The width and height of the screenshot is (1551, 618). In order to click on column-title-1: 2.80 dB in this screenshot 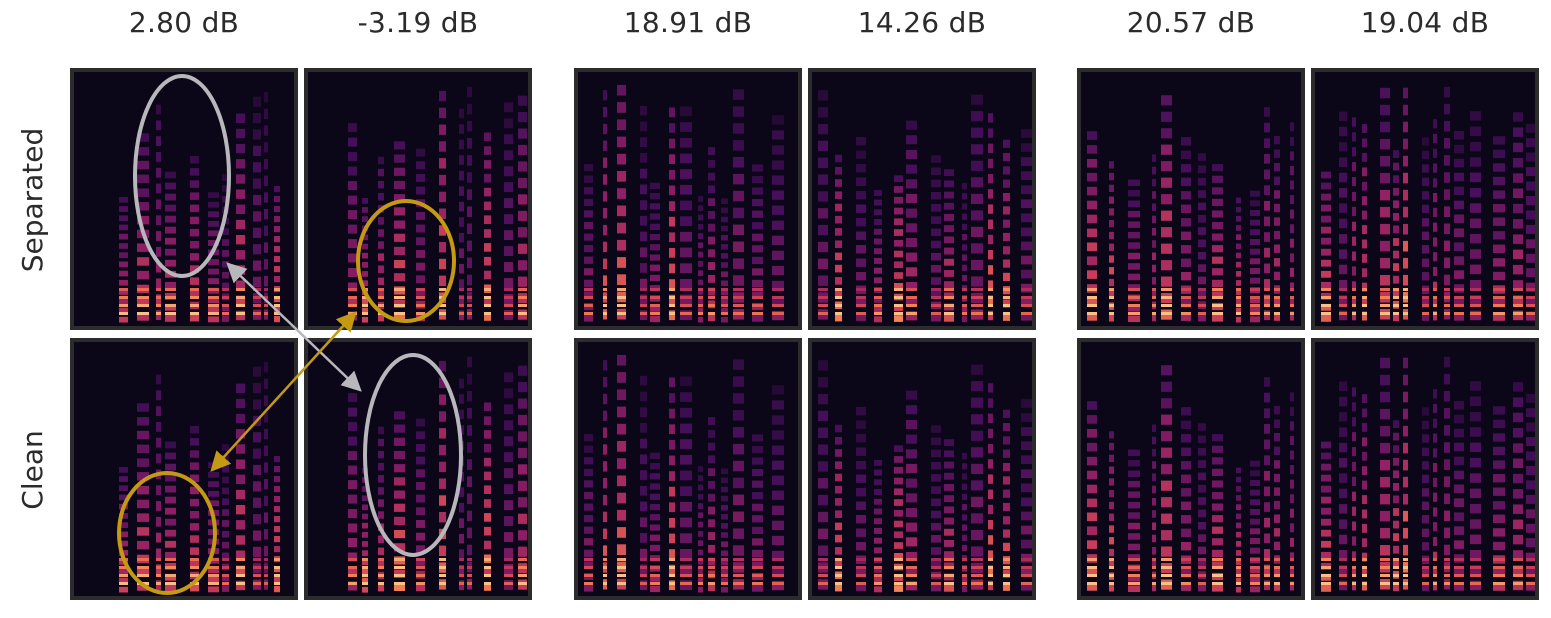, I will do `click(184, 22)`.